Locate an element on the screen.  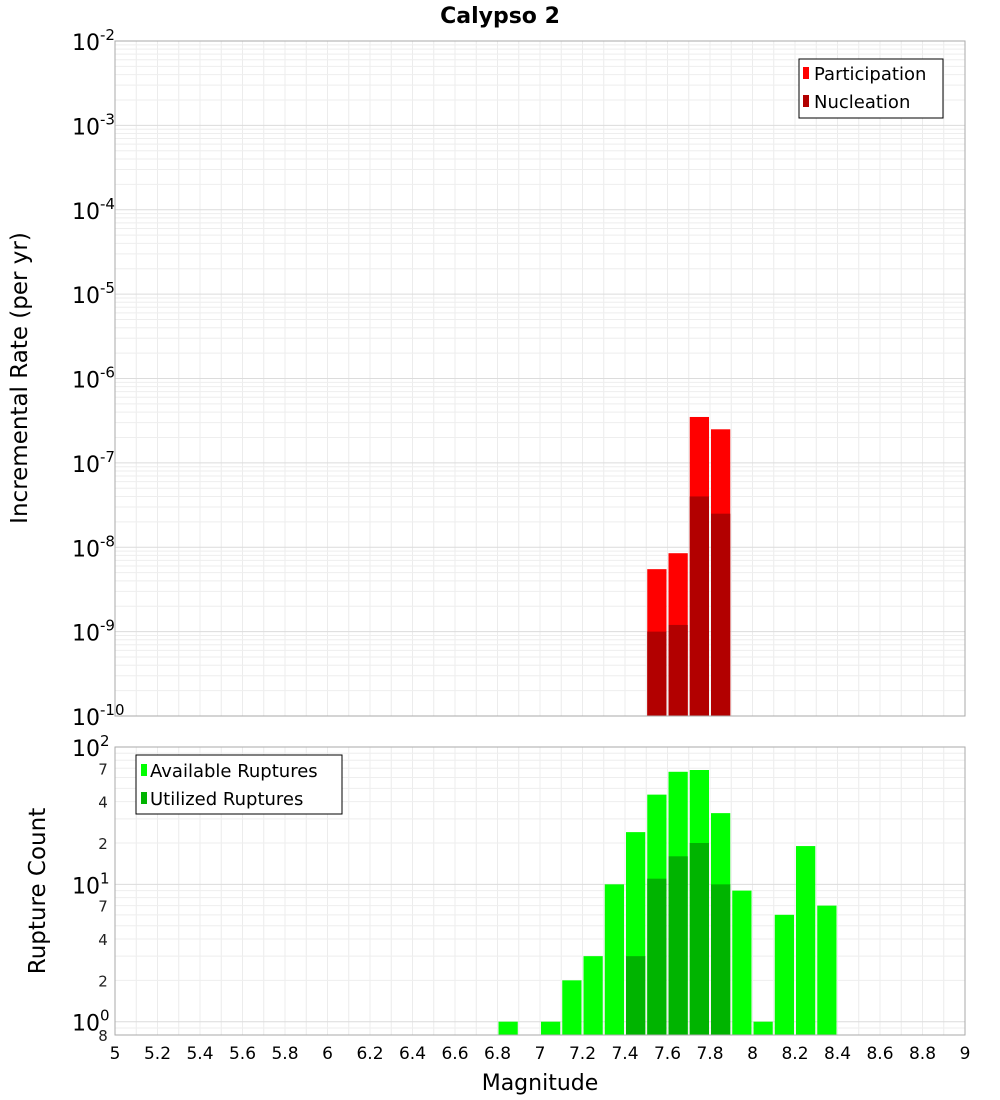
bottom-y-tick-labels: 10² 10¹ 100 7 4 2 7 4 2 8 is located at coordinates (91, 888).